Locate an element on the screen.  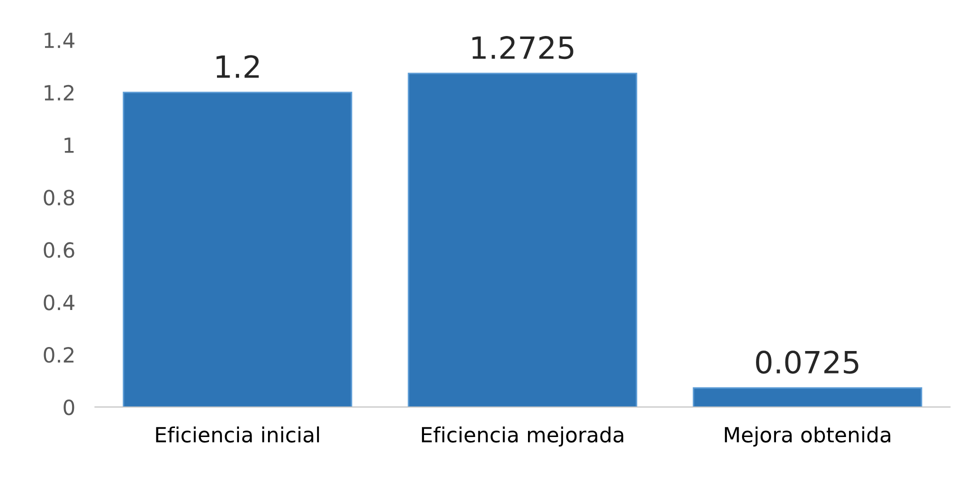
data-label: 0.0725 is located at coordinates (807, 362).